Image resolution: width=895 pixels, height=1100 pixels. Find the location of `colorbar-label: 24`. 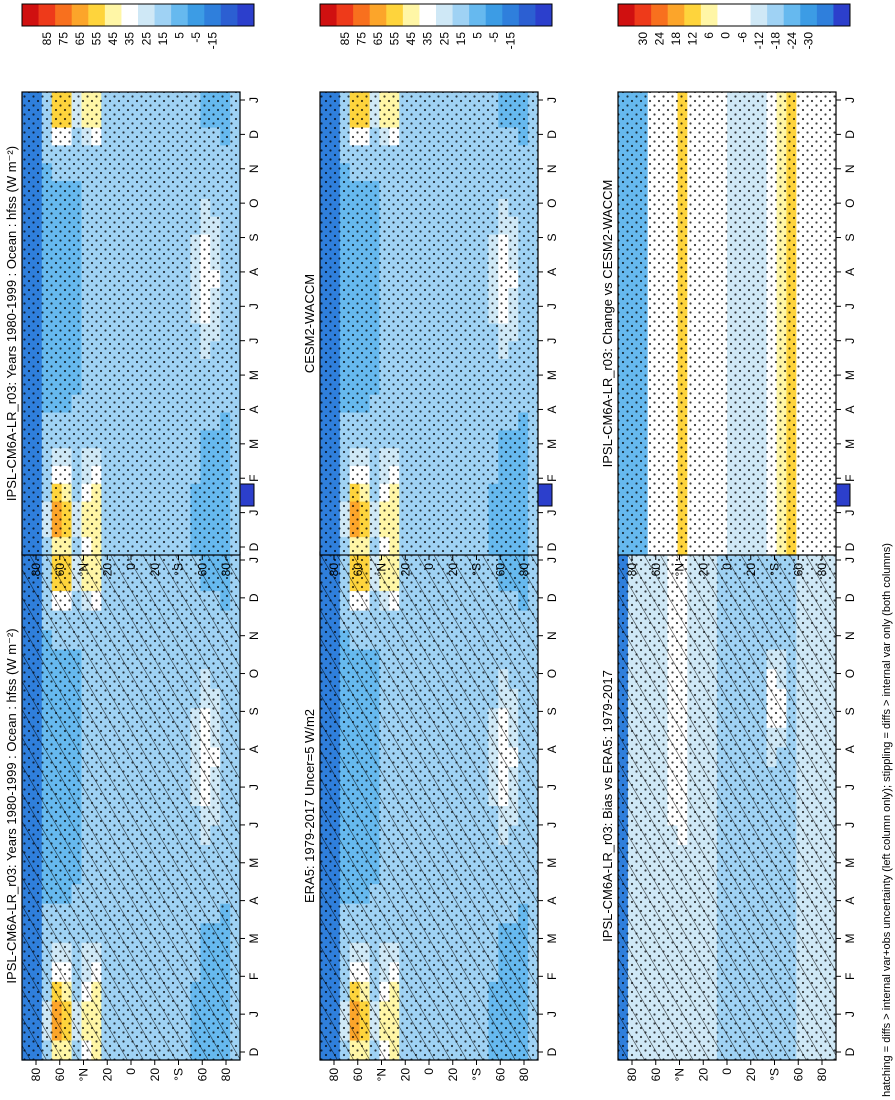

colorbar-label: 24 is located at coordinates (659, 39).